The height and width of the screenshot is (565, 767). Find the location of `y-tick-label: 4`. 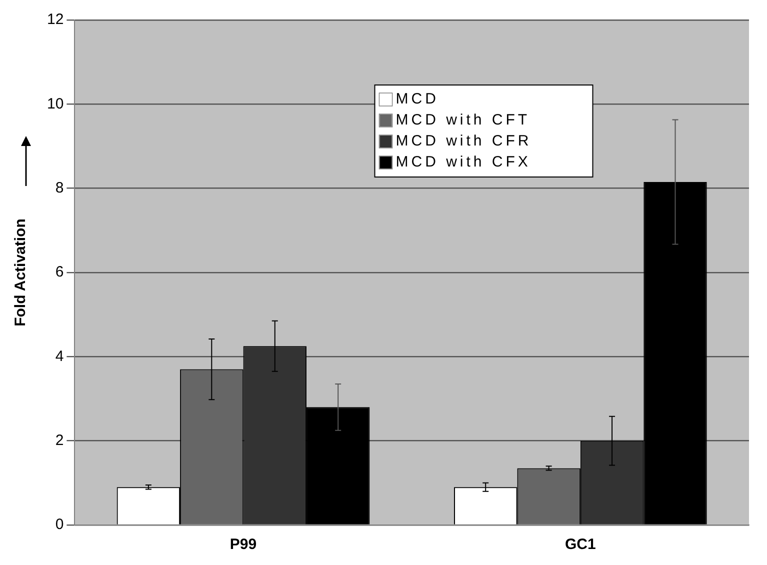

y-tick-label: 4 is located at coordinates (59, 356).